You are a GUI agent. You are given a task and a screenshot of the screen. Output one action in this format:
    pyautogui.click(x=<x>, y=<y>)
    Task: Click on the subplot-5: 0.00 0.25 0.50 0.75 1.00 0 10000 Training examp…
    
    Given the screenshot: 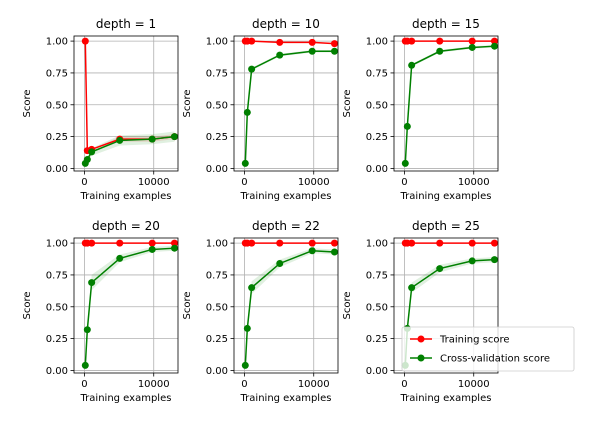 What is the action you would take?
    pyautogui.click(x=260, y=311)
    